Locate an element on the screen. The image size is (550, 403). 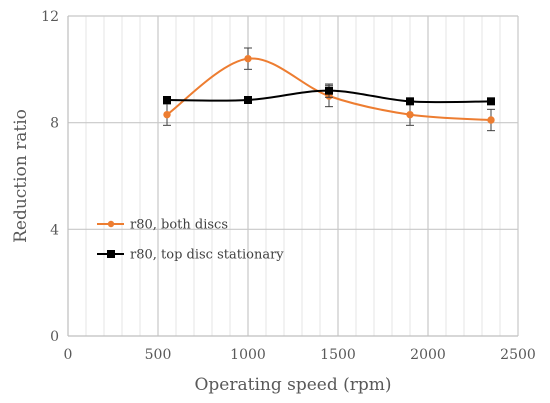
series-layer is located at coordinates (329, 89).